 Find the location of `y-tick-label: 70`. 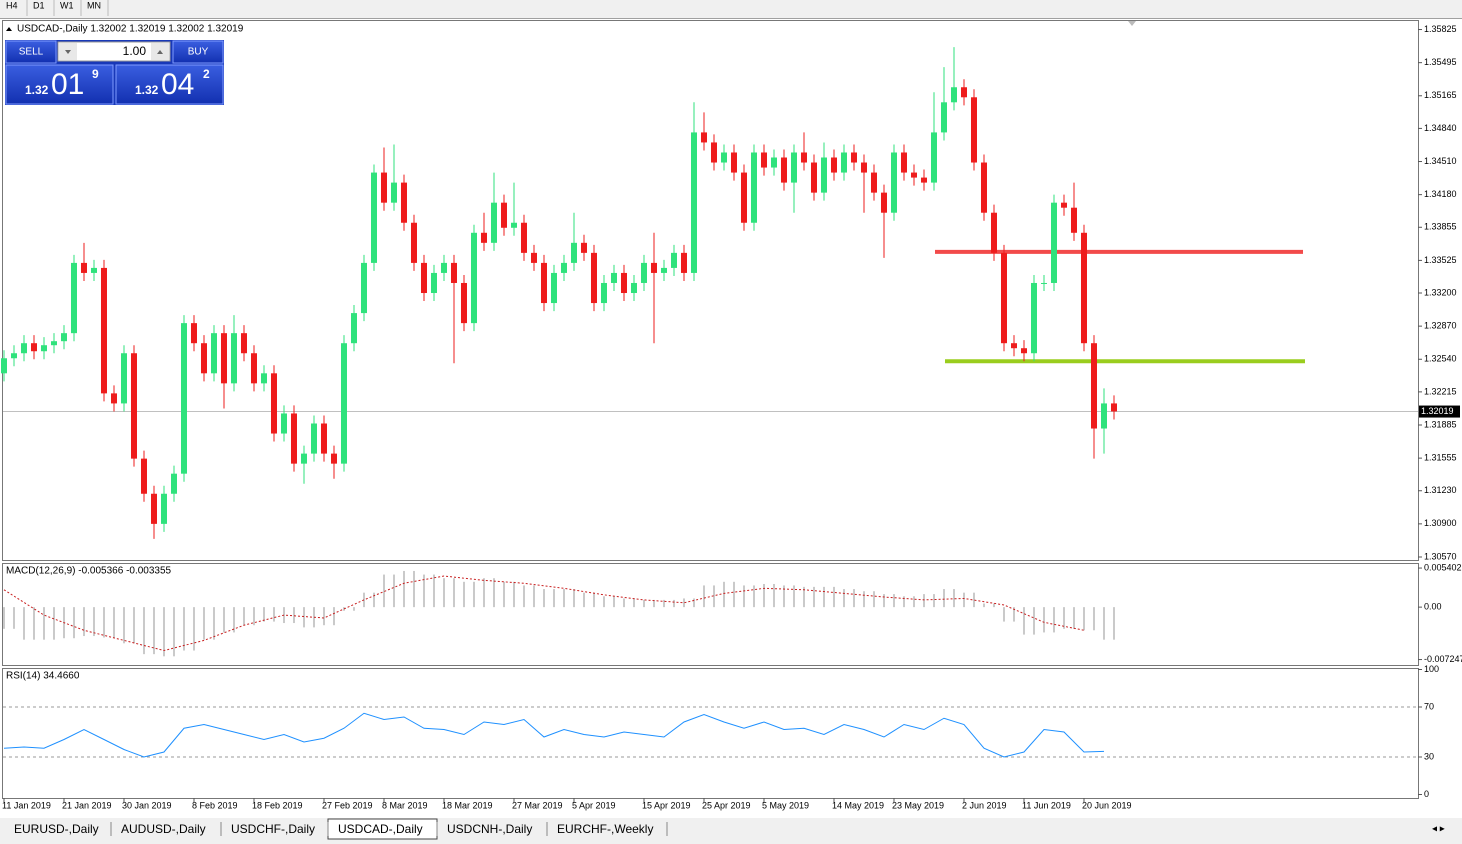

y-tick-label: 70 is located at coordinates (1429, 706).